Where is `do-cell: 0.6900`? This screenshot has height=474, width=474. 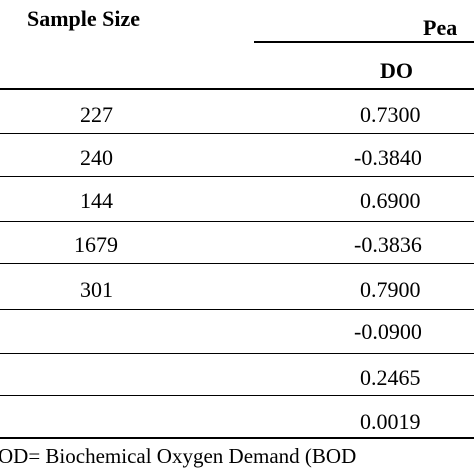
do-cell: 0.6900 is located at coordinates (390, 200).